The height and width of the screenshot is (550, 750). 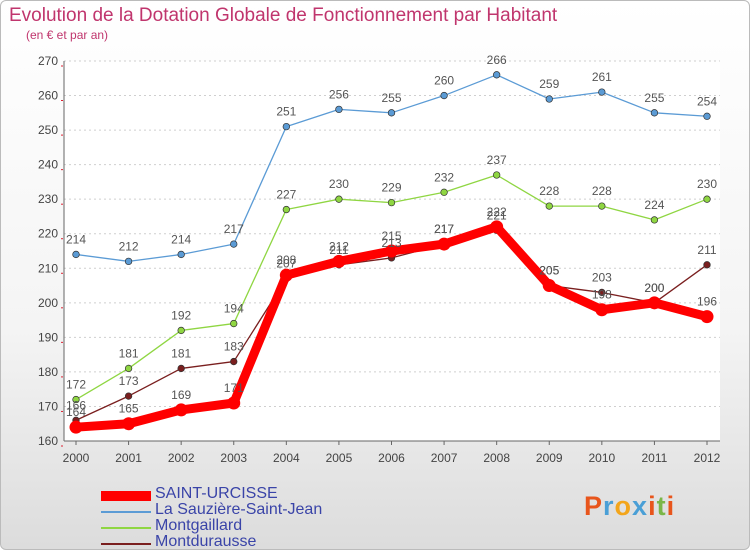 What do you see at coordinates (48, 130) in the screenshot?
I see `y-tick-label: 250` at bounding box center [48, 130].